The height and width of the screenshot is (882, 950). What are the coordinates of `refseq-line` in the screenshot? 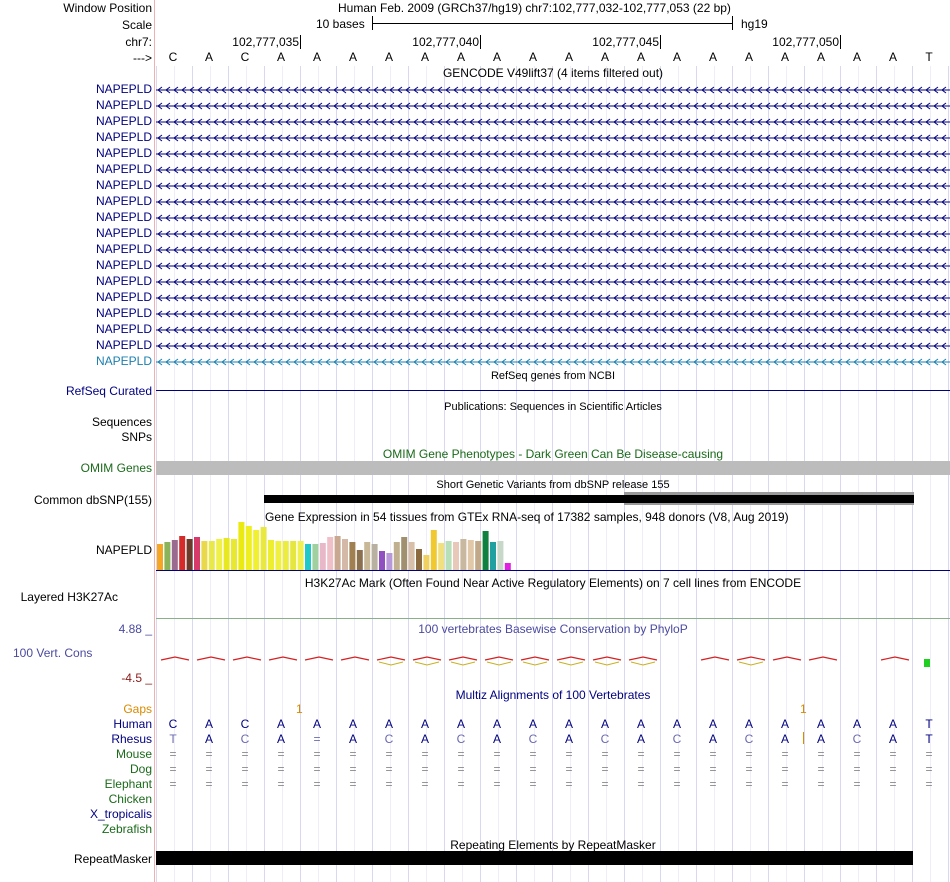 It's located at (553, 390).